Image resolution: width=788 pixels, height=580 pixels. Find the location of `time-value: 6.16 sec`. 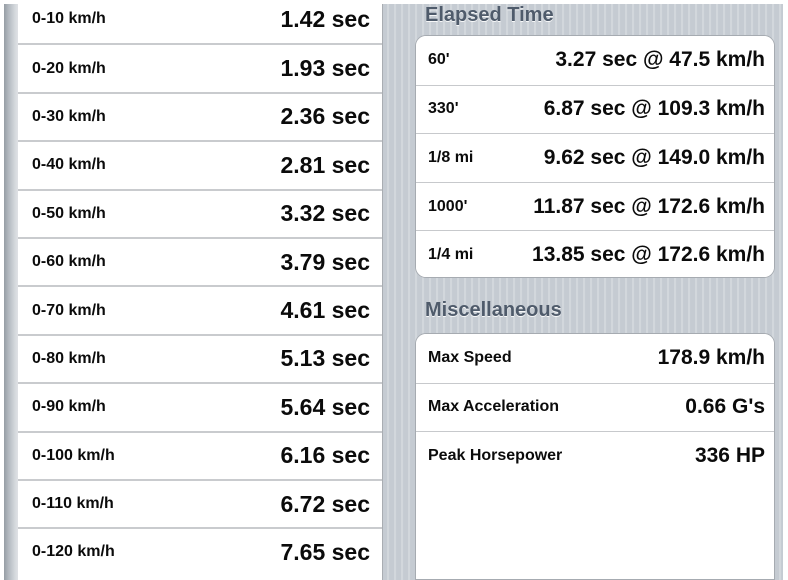

time-value: 6.16 sec is located at coordinates (325, 455).